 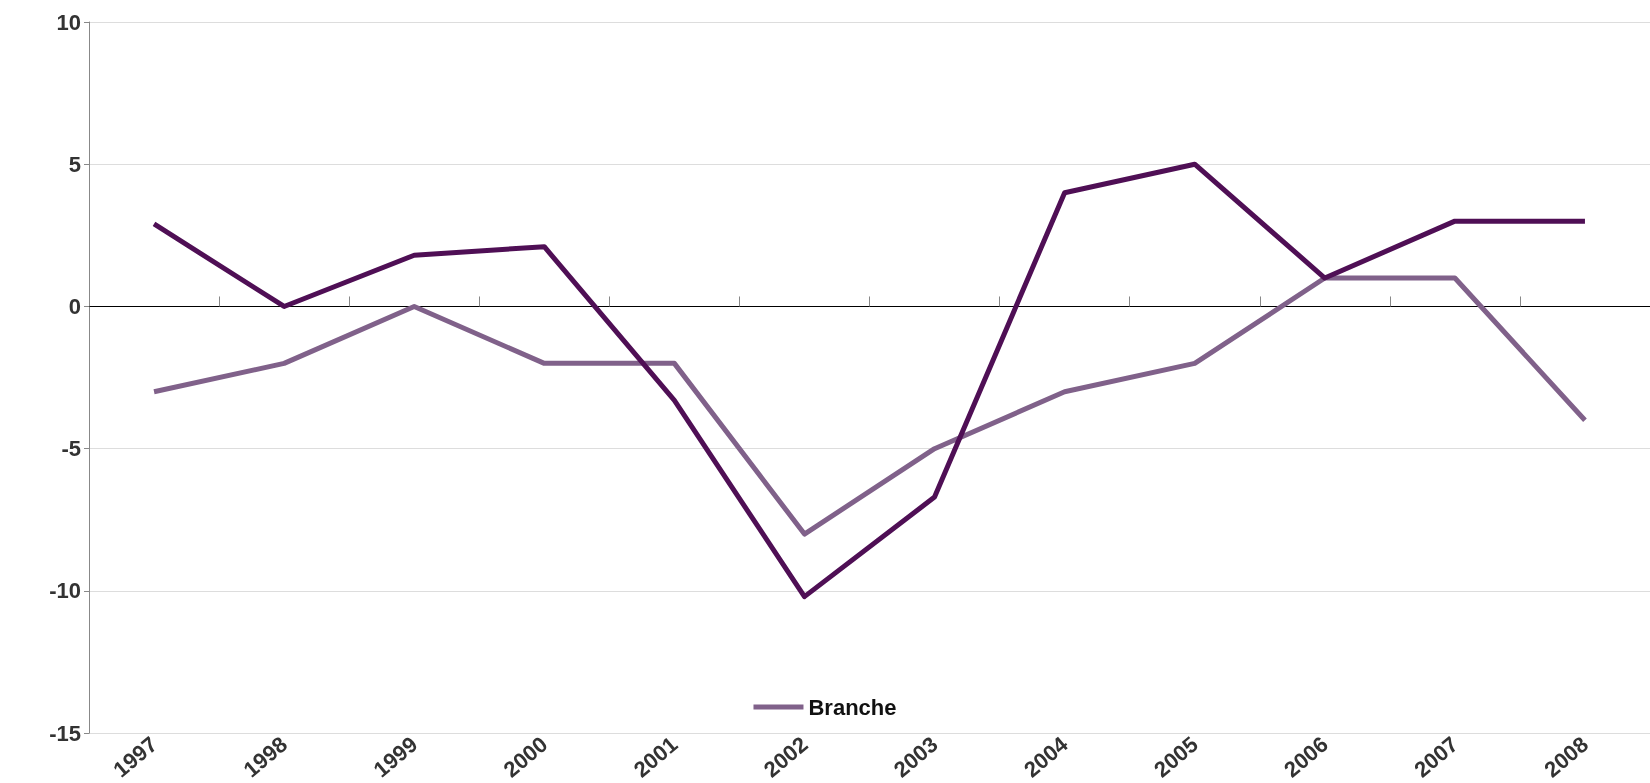 I want to click on y-tick-label: 5, so click(x=74, y=164).